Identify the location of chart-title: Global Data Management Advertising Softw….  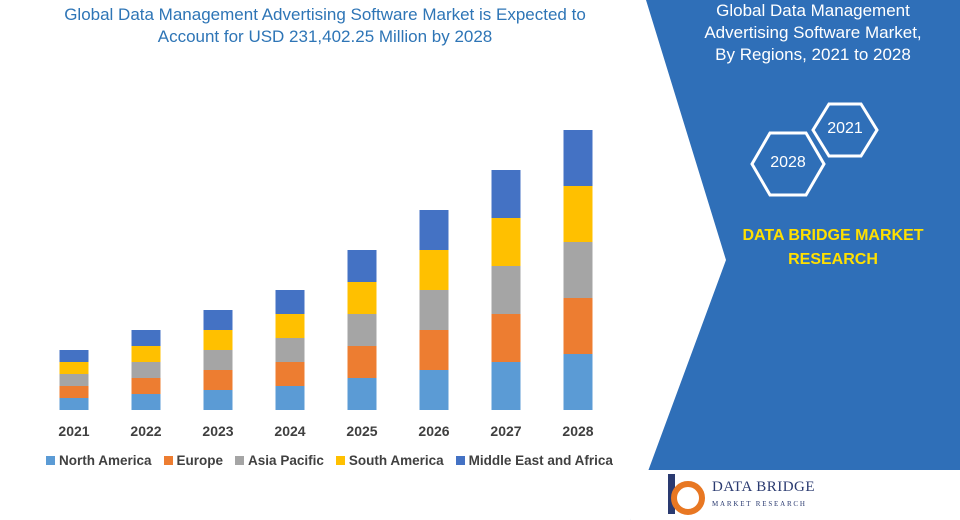
(325, 26).